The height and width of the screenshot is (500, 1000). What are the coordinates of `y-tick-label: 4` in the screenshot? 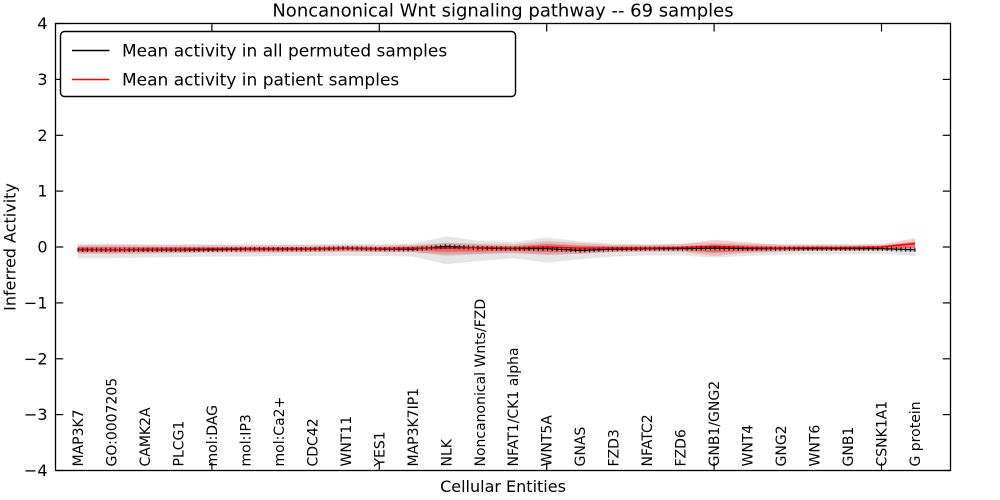 It's located at (42, 23).